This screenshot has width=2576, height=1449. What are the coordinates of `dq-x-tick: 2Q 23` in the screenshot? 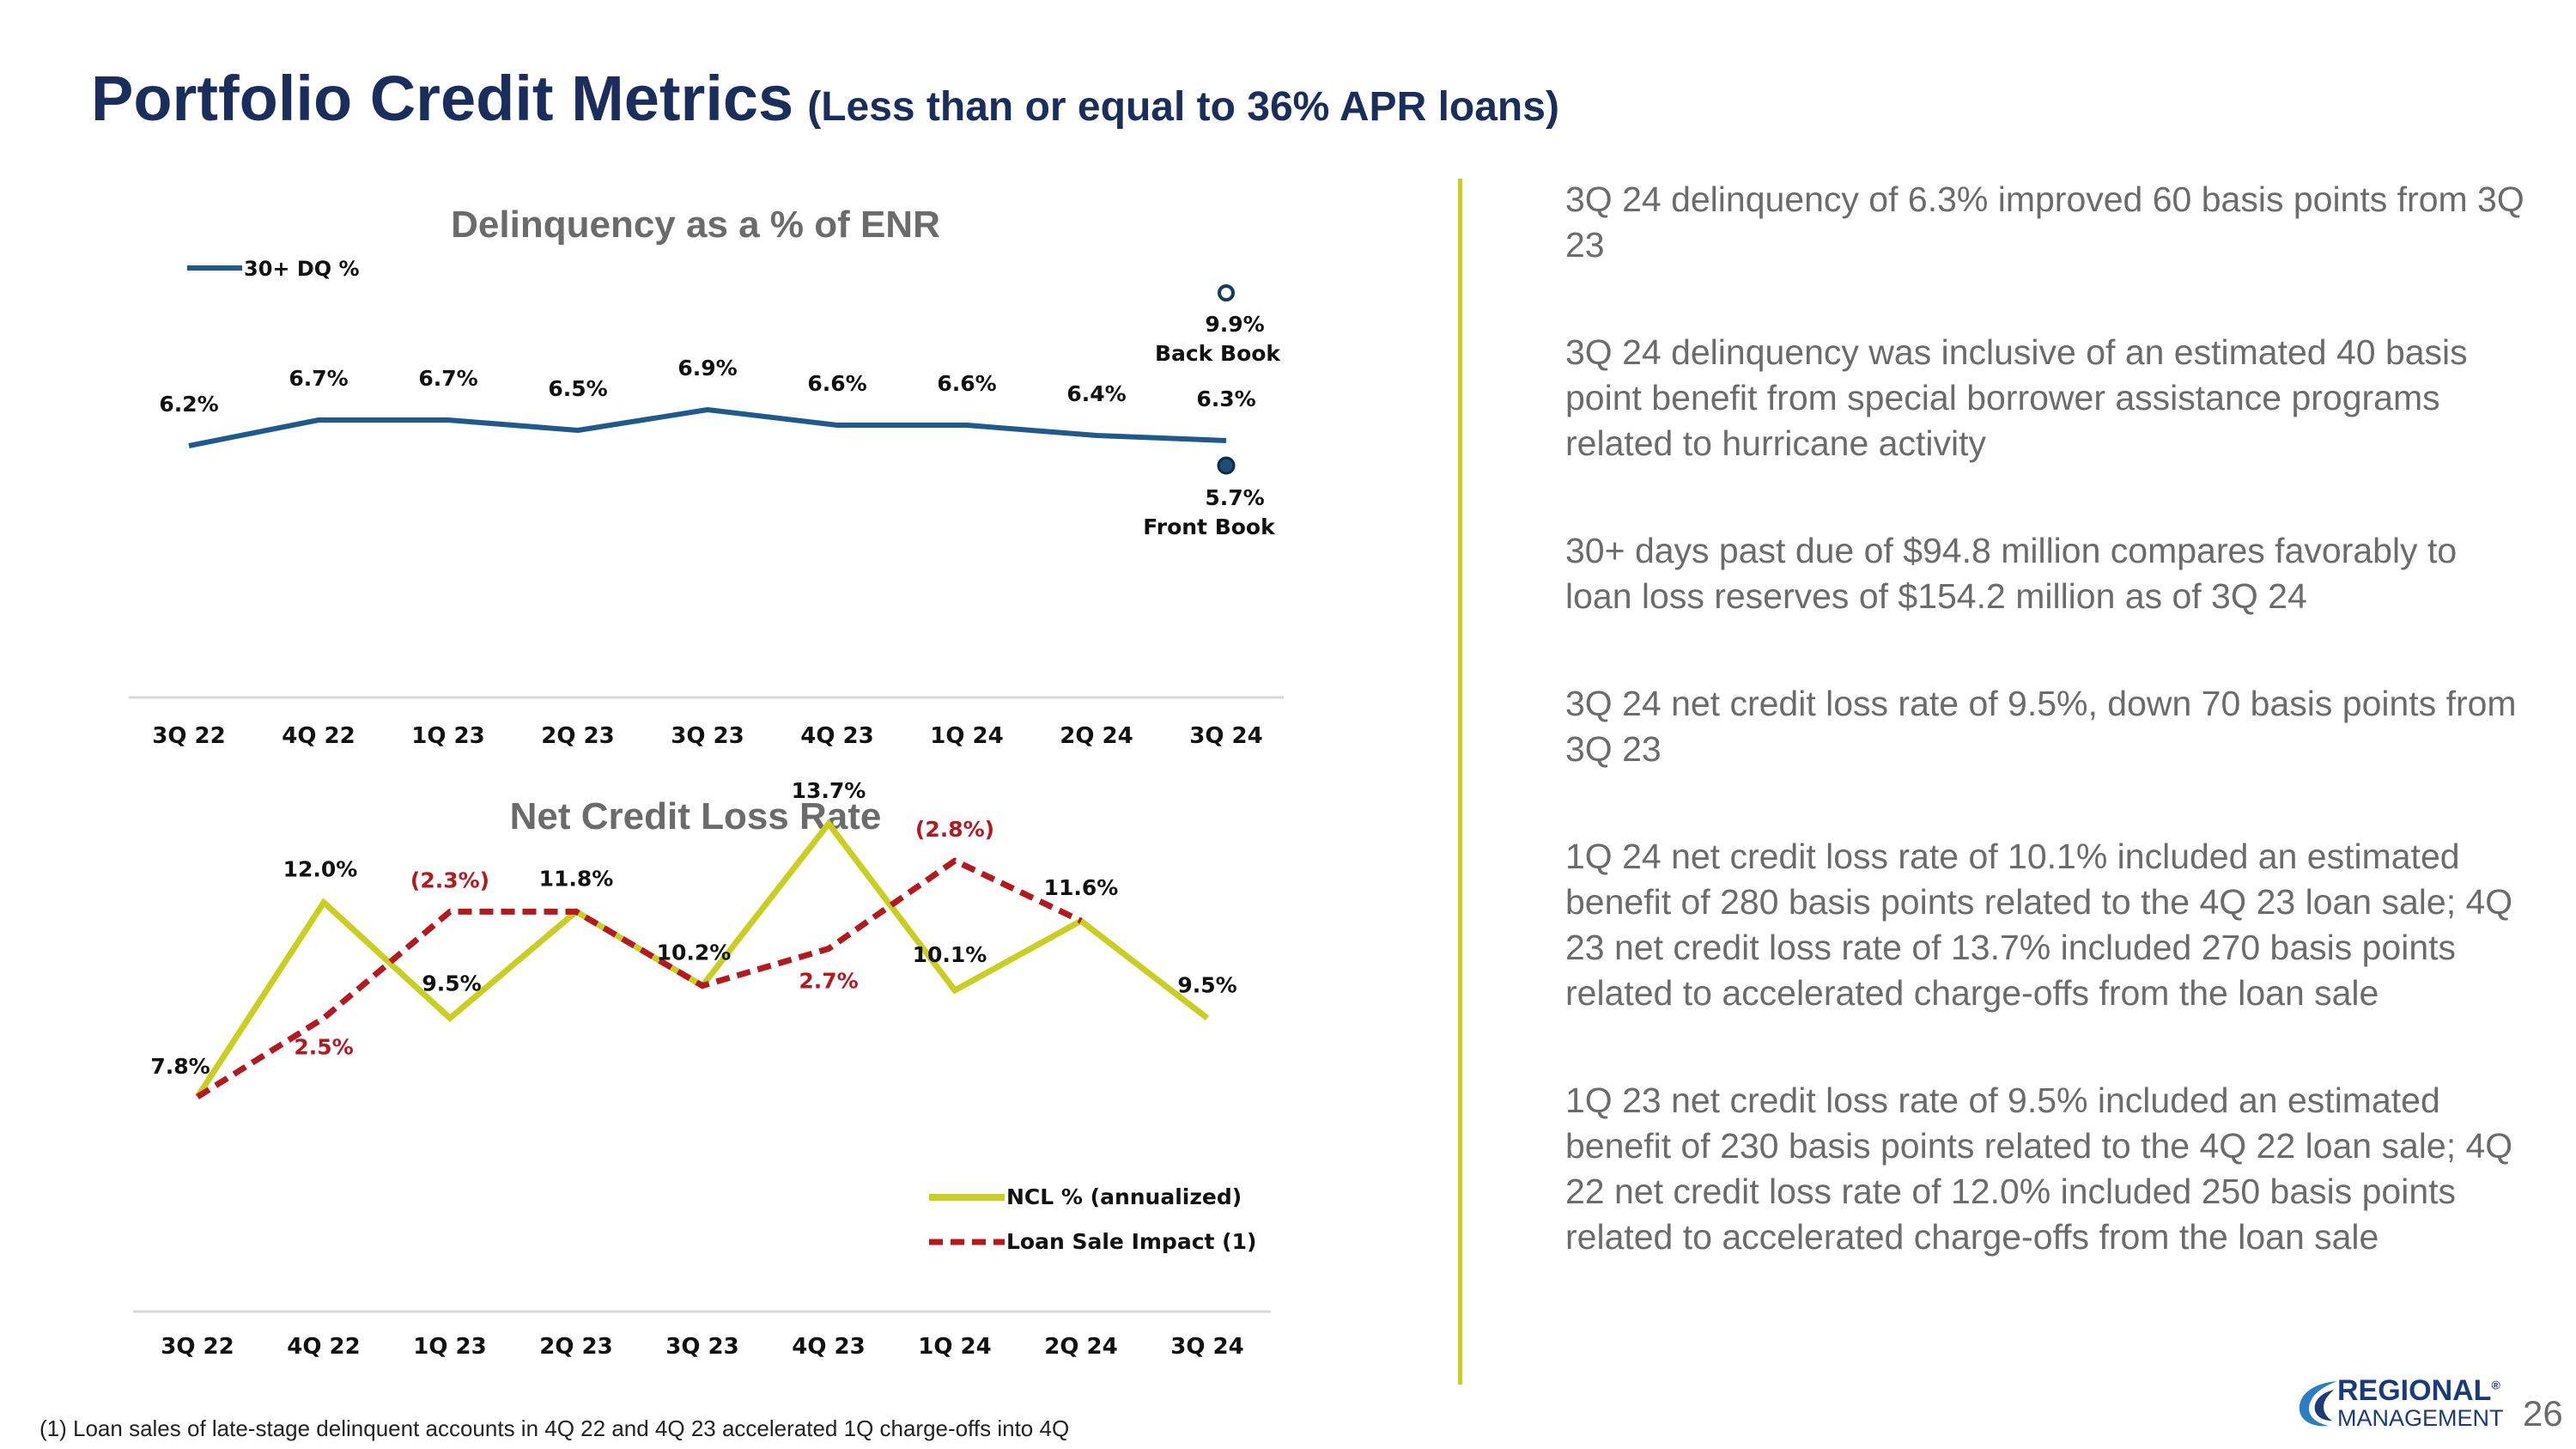 It's located at (577, 736).